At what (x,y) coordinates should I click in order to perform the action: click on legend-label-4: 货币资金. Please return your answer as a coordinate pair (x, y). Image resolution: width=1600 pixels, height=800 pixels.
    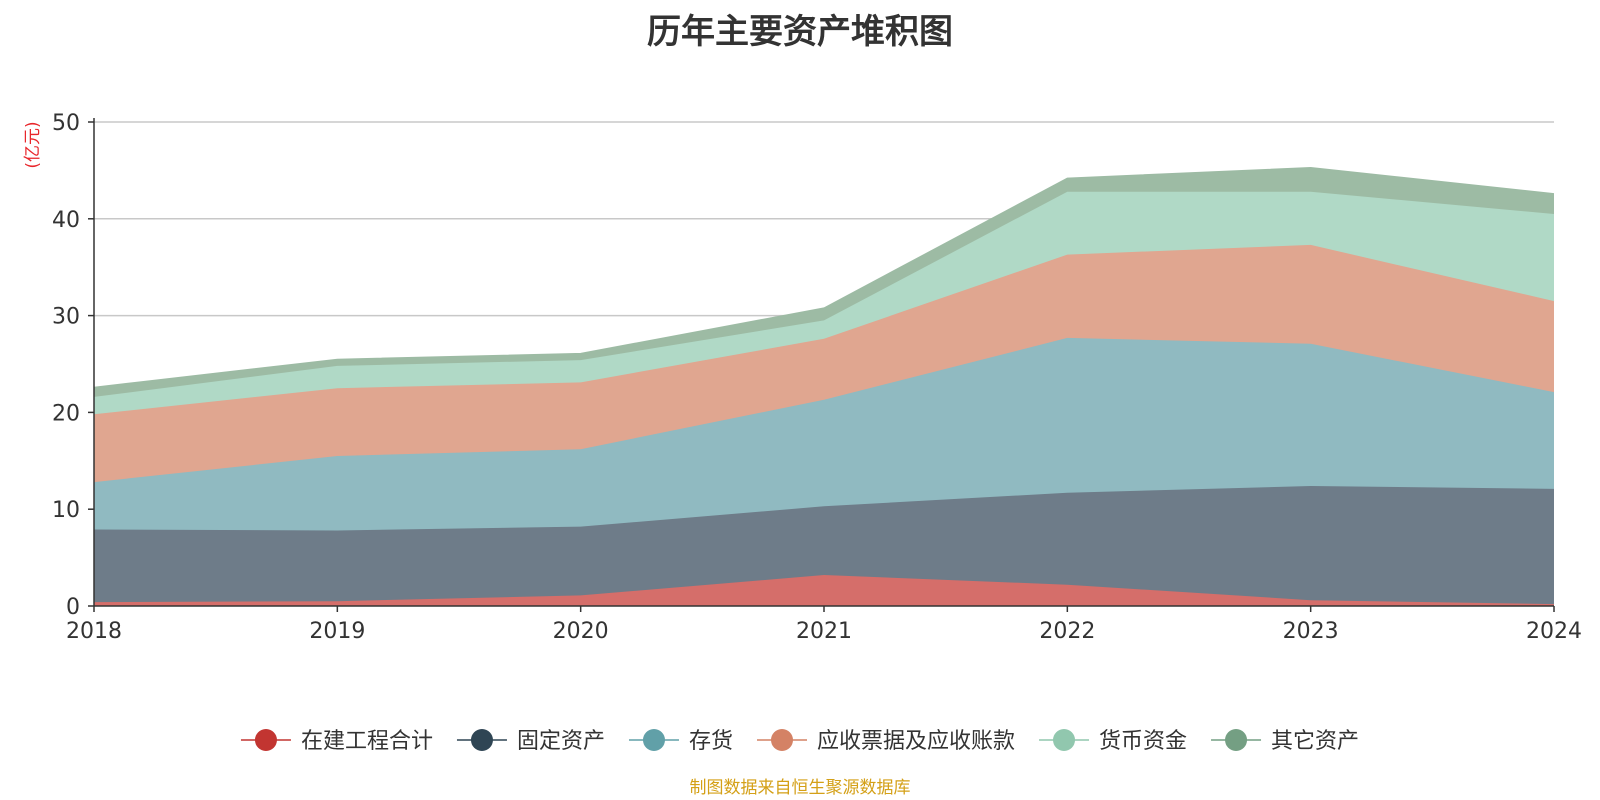
    Looking at the image, I should click on (1143, 741).